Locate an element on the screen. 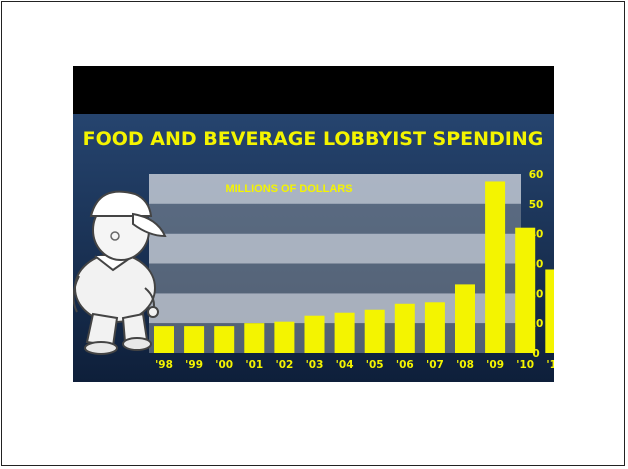 The height and width of the screenshot is (469, 628). x-tick-label: '08 is located at coordinates (465, 365).